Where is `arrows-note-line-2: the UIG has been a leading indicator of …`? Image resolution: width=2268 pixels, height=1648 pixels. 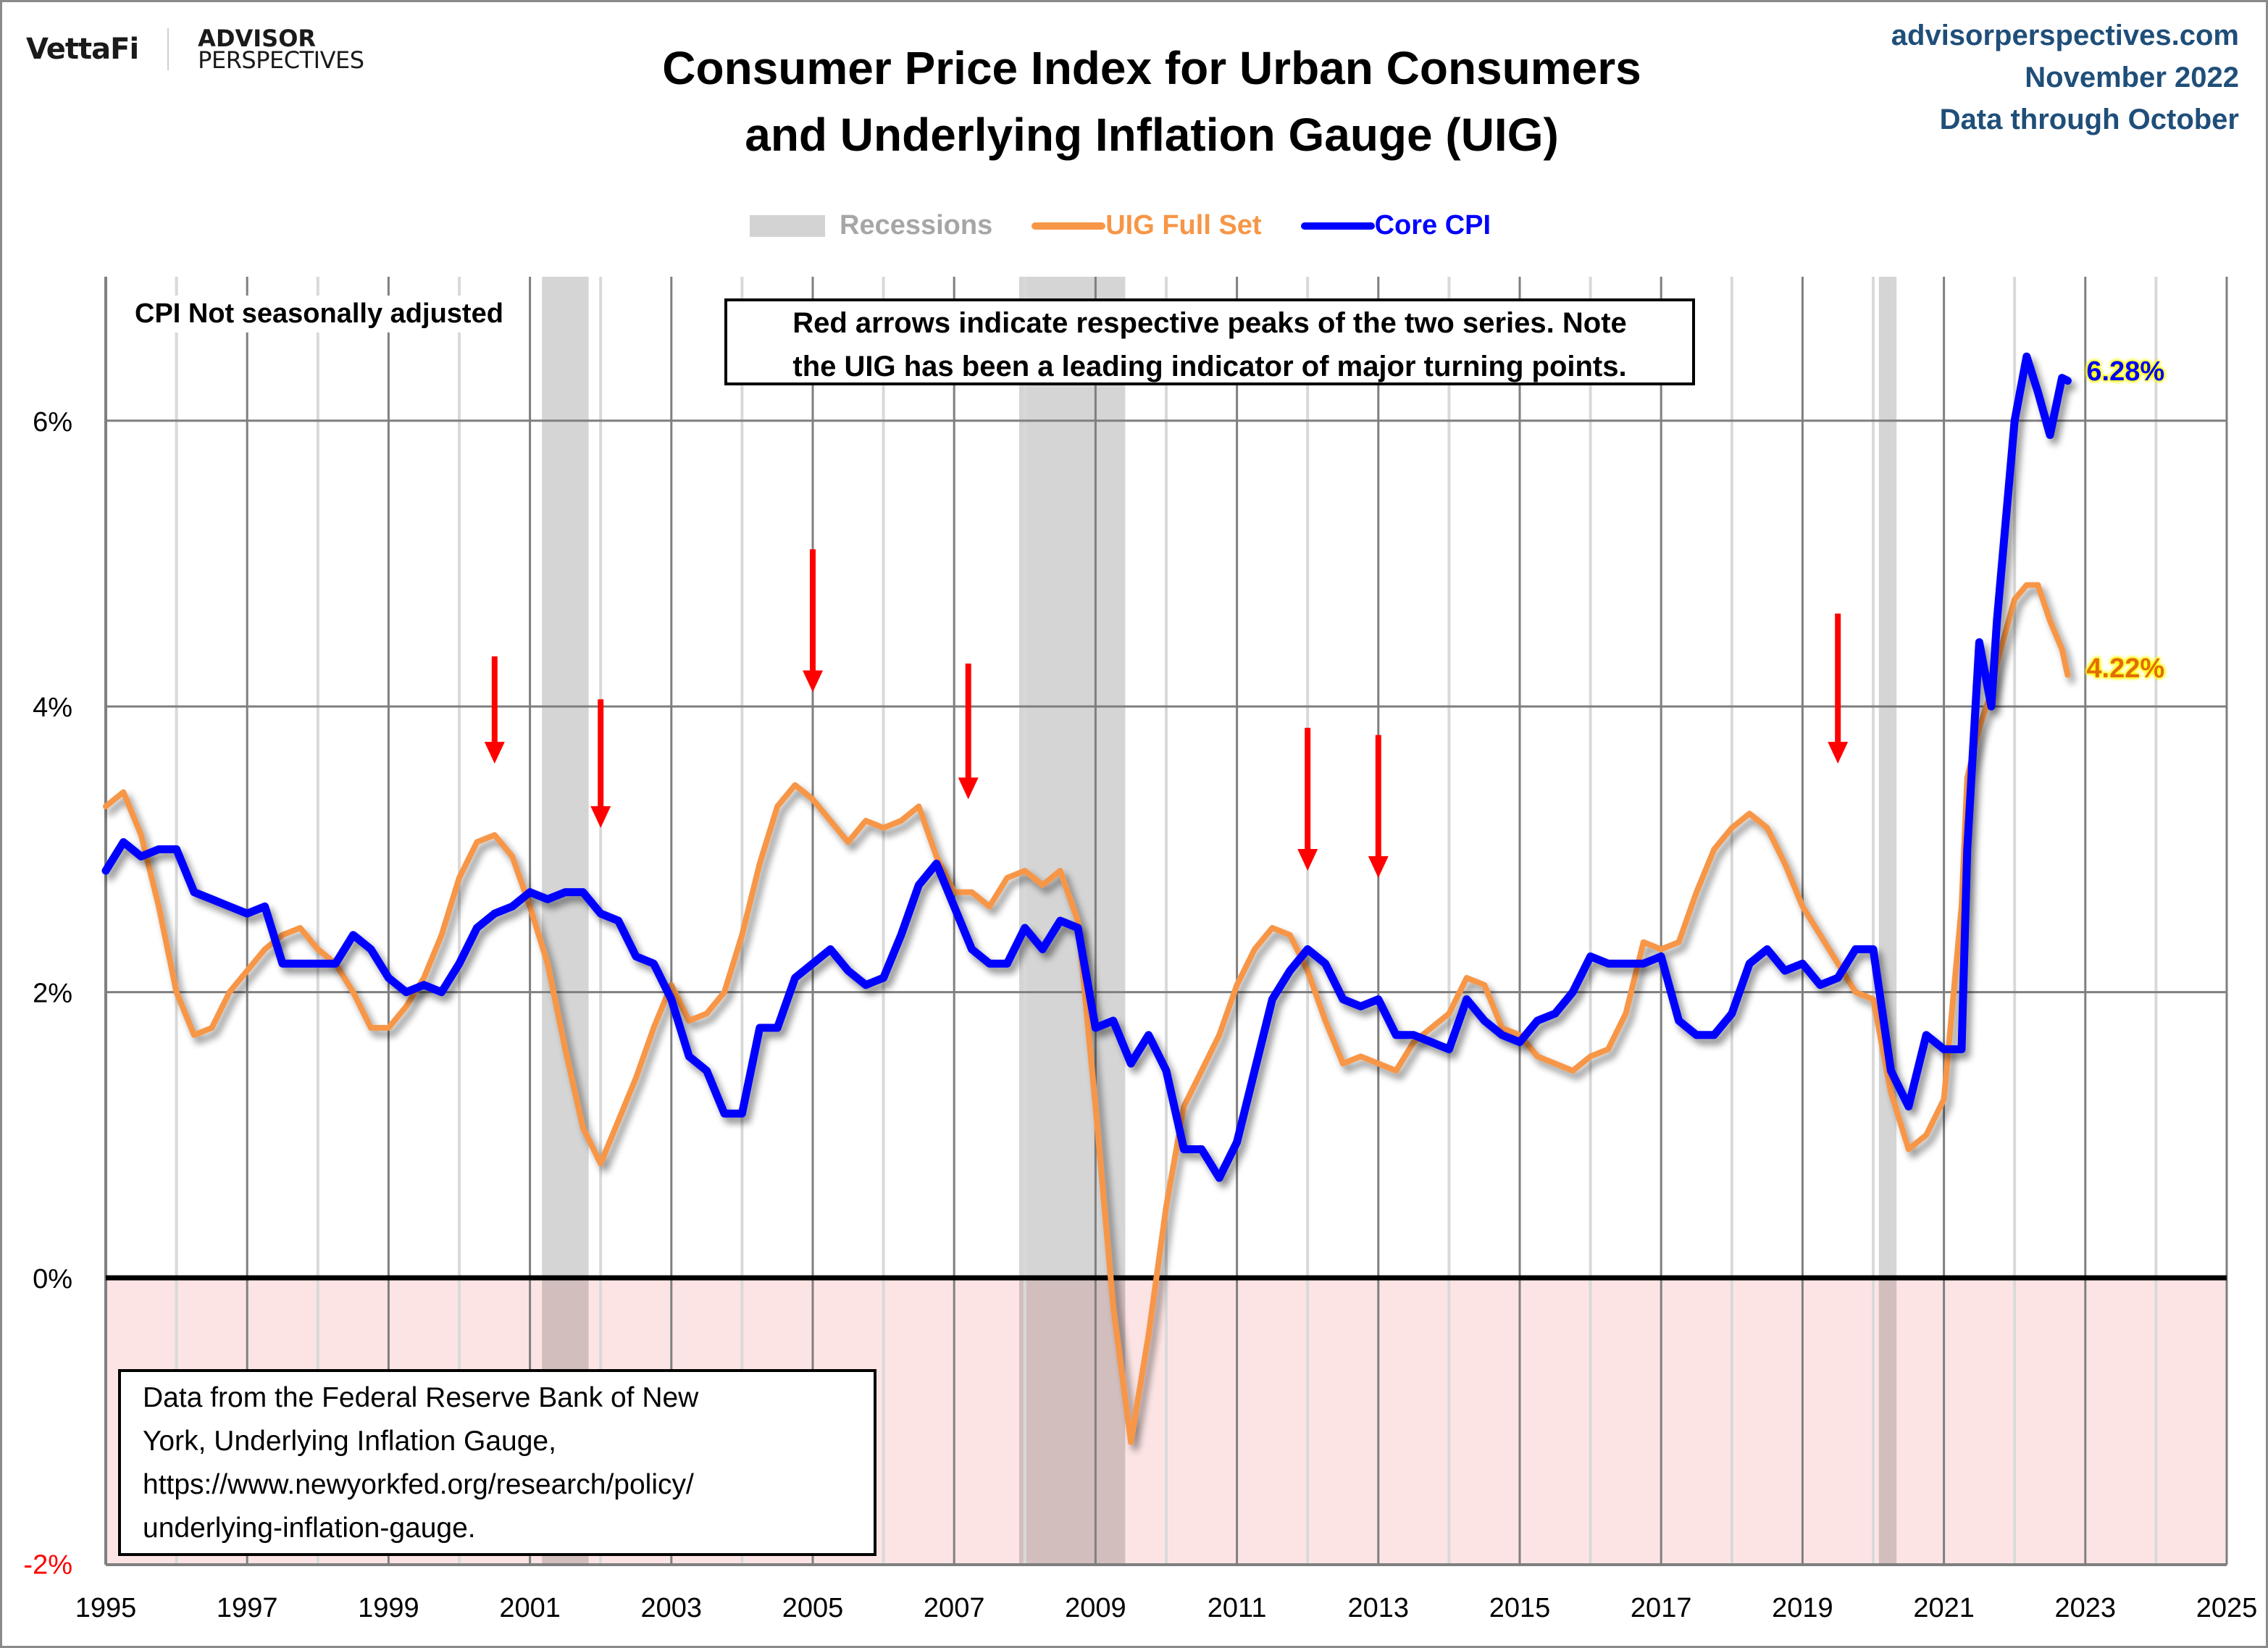 arrows-note-line-2: the UIG has been a leading indicator of … is located at coordinates (1210, 366).